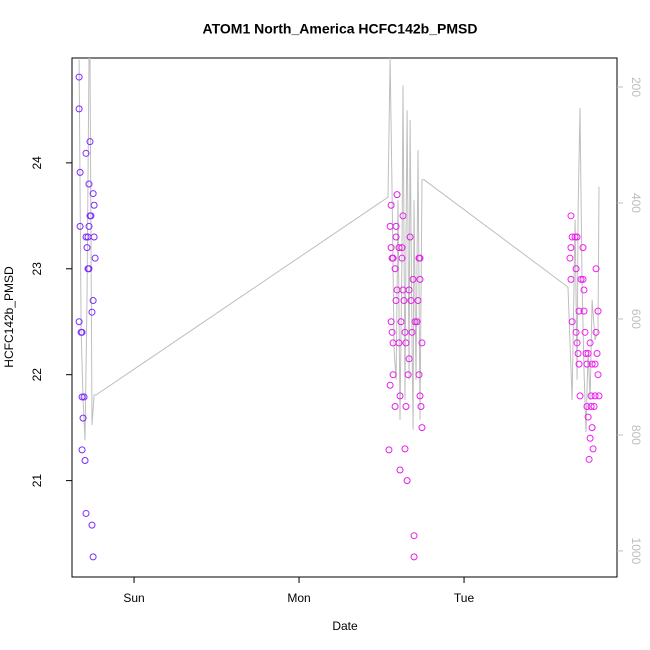 This screenshot has height=650, width=650. Describe the element at coordinates (37, 375) in the screenshot. I see `y-tick-label: 22` at that location.